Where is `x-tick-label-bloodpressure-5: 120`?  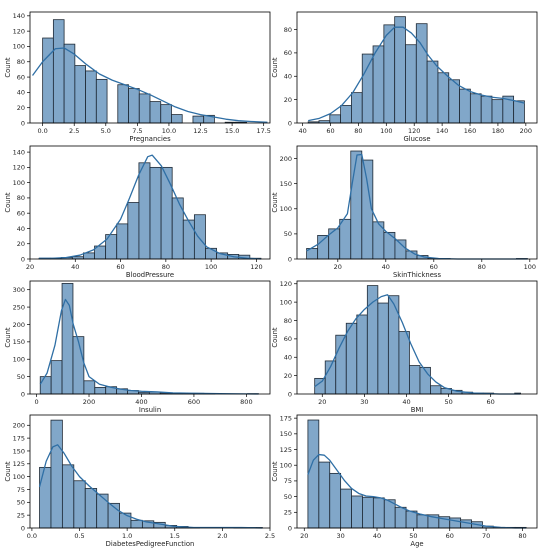 x-tick-label-bloodpressure-5: 120 is located at coordinates (256, 267).